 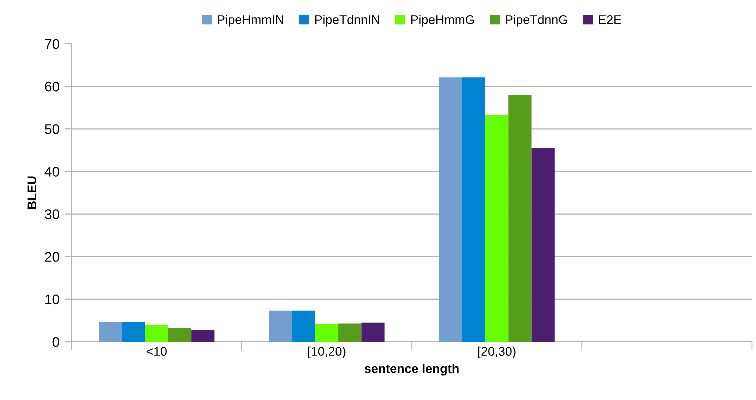 I want to click on legend-label: PipeTdnnIN, so click(x=348, y=21).